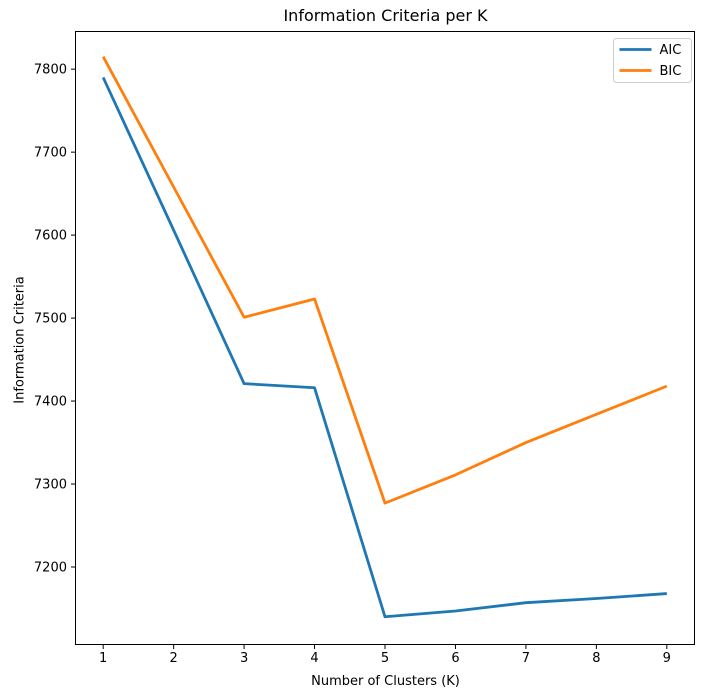 This screenshot has width=704, height=699. I want to click on y-tick-label: 7600, so click(50, 236).